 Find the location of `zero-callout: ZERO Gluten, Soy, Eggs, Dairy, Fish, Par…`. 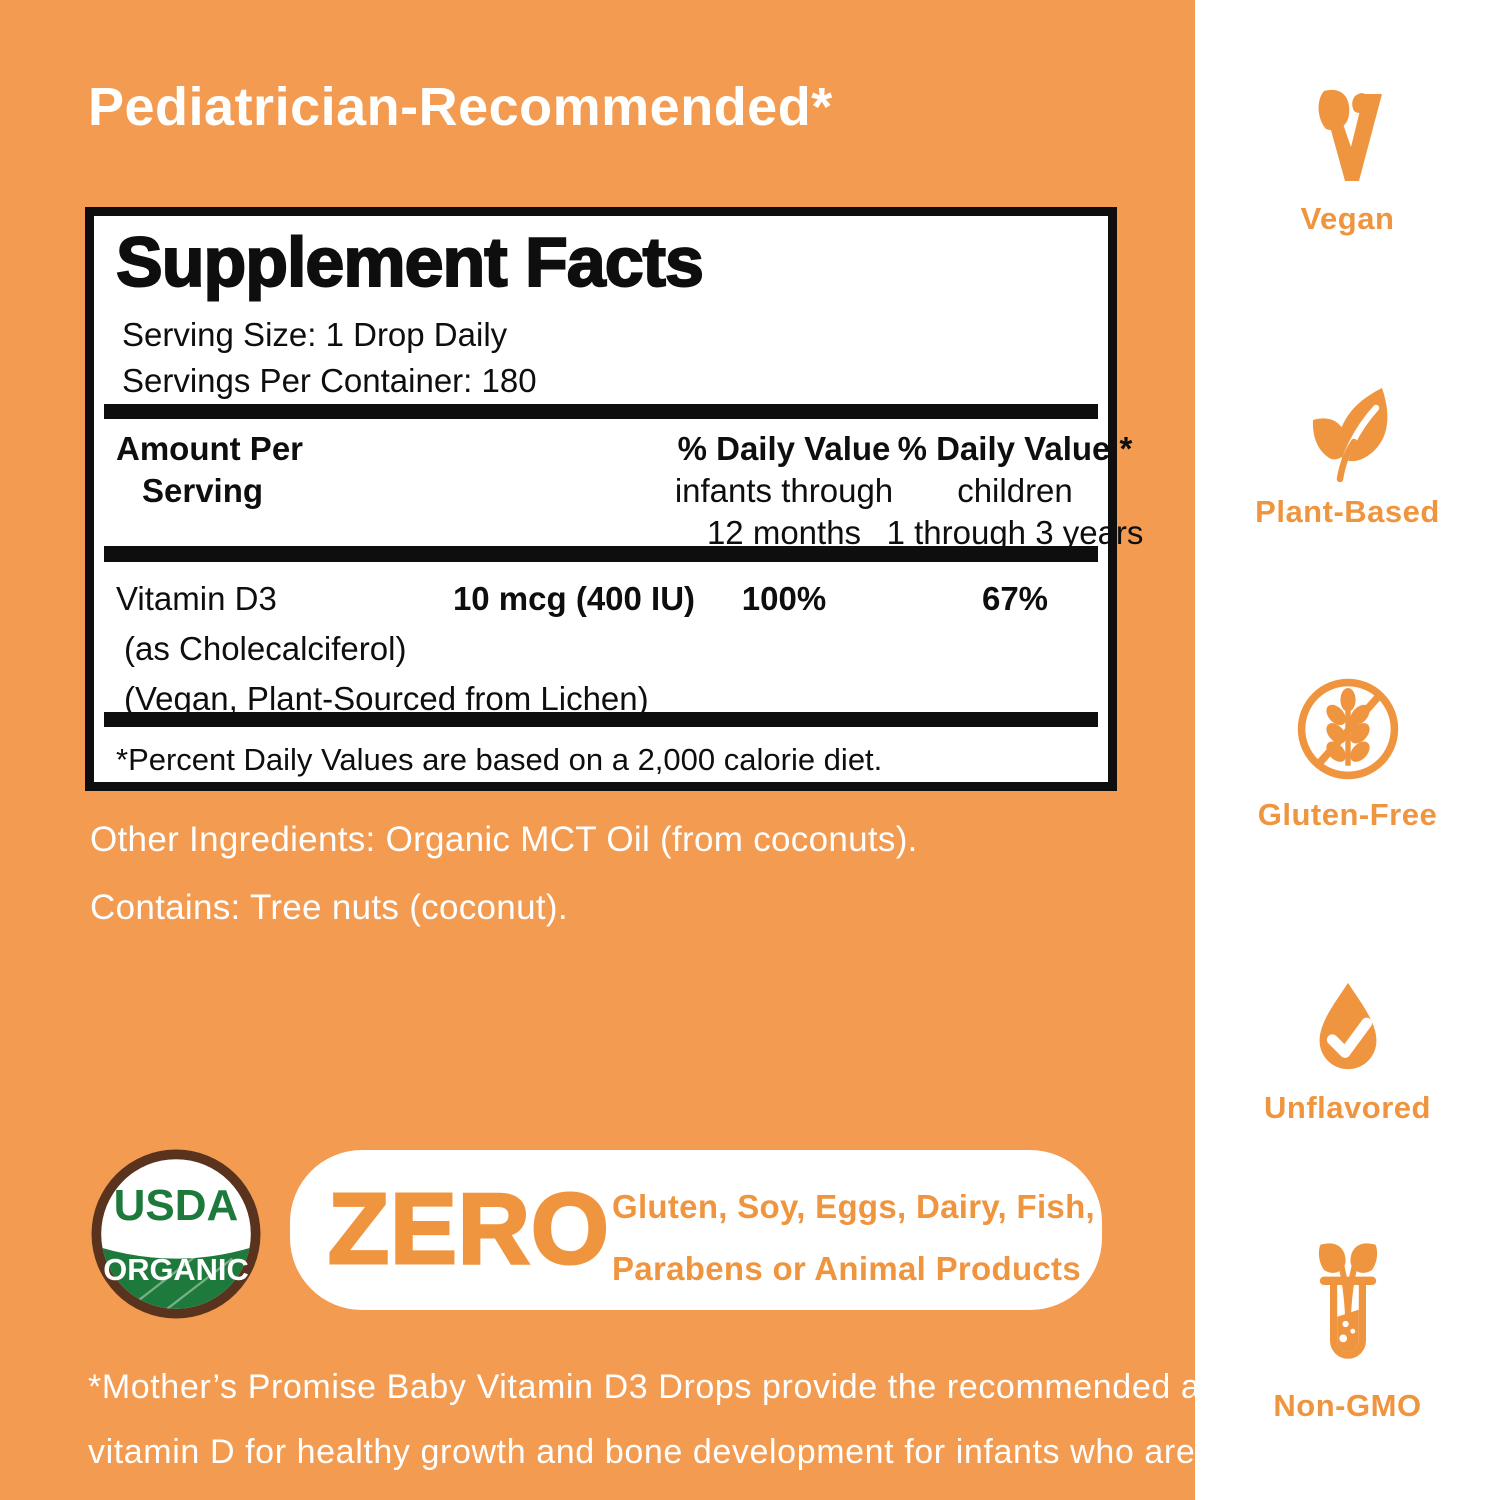

zero-callout: ZERO Gluten, Soy, Eggs, Dairy, Fish, Par… is located at coordinates (696, 1230).